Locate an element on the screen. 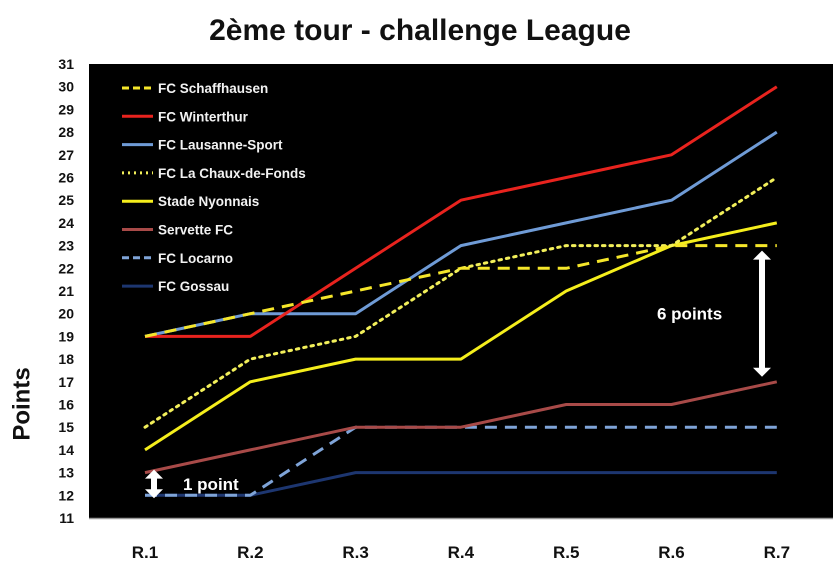  y-tick-label: 21 is located at coordinates (66, 291).